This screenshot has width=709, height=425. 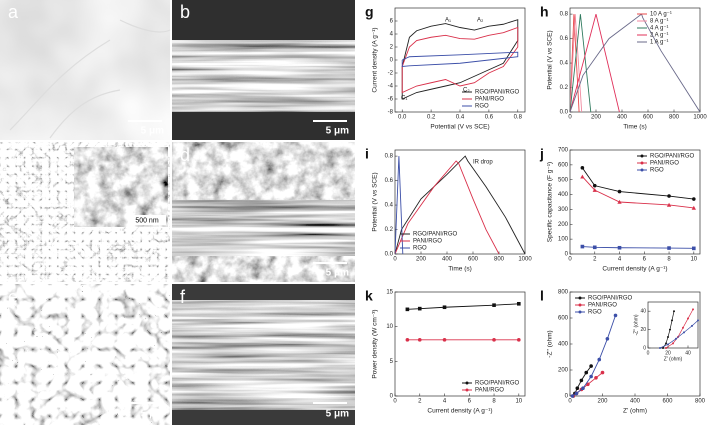 I want to click on y-tick-label: -2, so click(x=391, y=74).